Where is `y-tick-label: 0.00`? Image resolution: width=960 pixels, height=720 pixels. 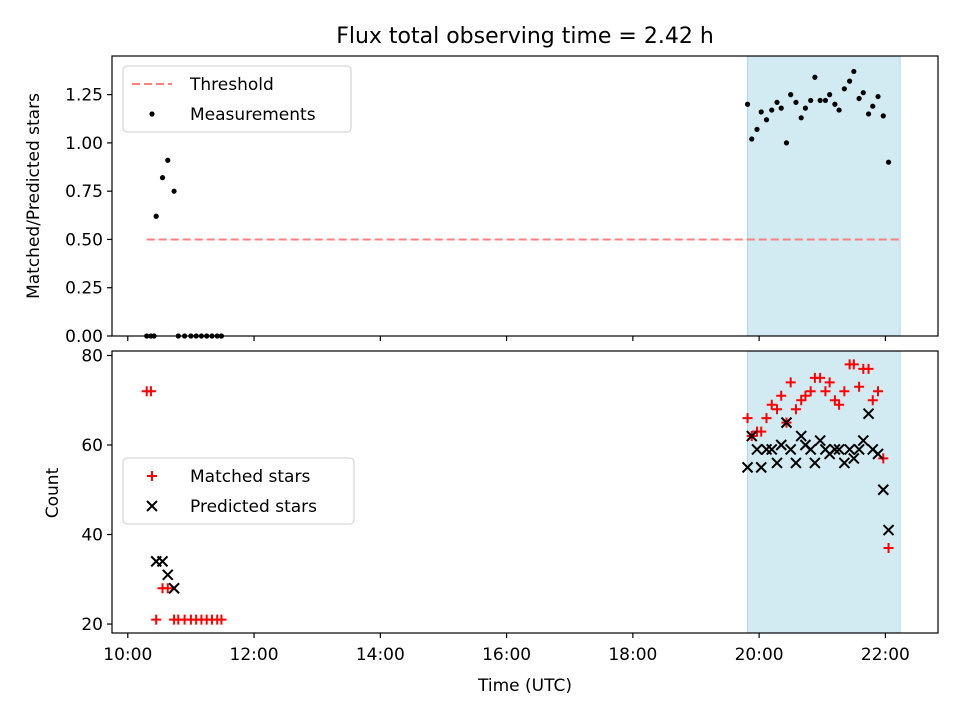 y-tick-label: 0.00 is located at coordinates (84, 337).